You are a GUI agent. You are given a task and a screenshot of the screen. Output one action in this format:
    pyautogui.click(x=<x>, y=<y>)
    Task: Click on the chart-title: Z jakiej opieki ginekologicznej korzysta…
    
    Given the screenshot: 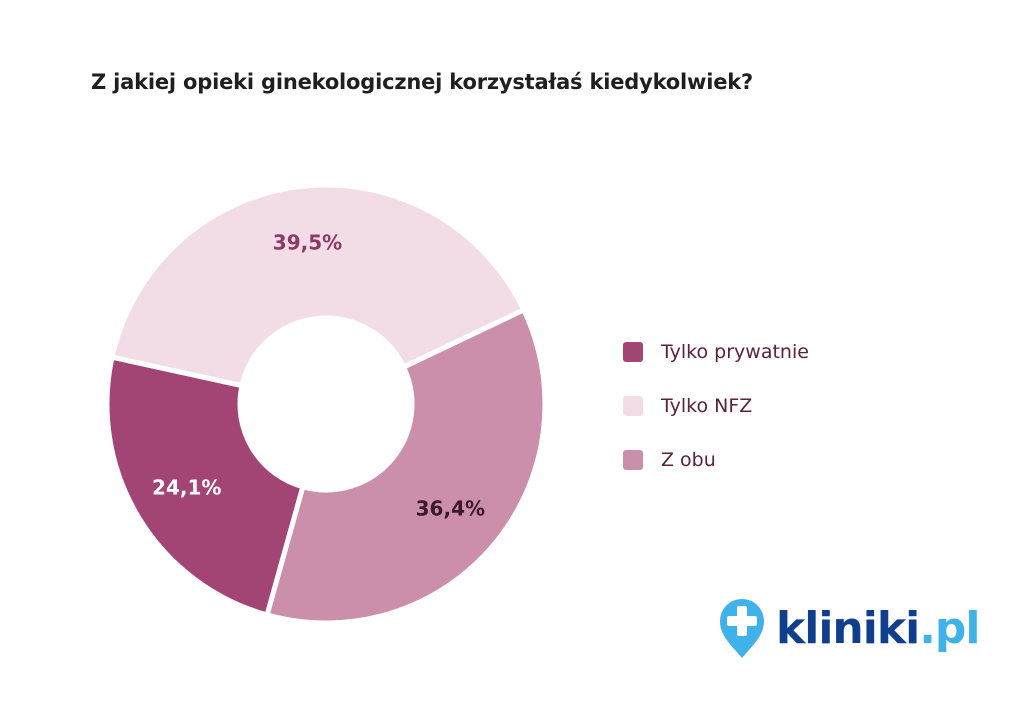 What is the action you would take?
    pyautogui.click(x=422, y=82)
    